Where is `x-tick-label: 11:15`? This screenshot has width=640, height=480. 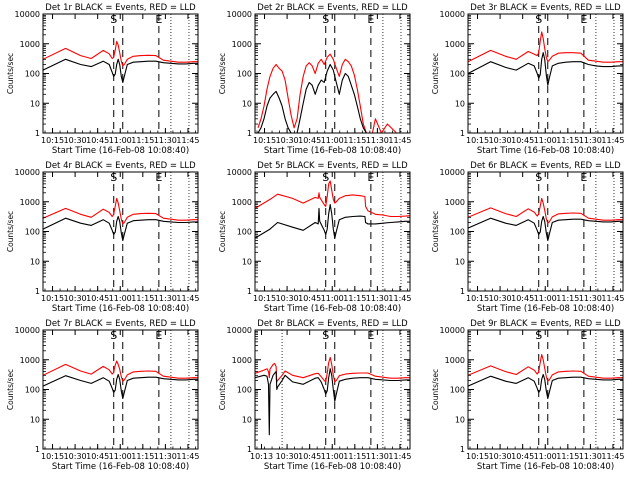
x-tick-label: 11:15 is located at coordinates (354, 140).